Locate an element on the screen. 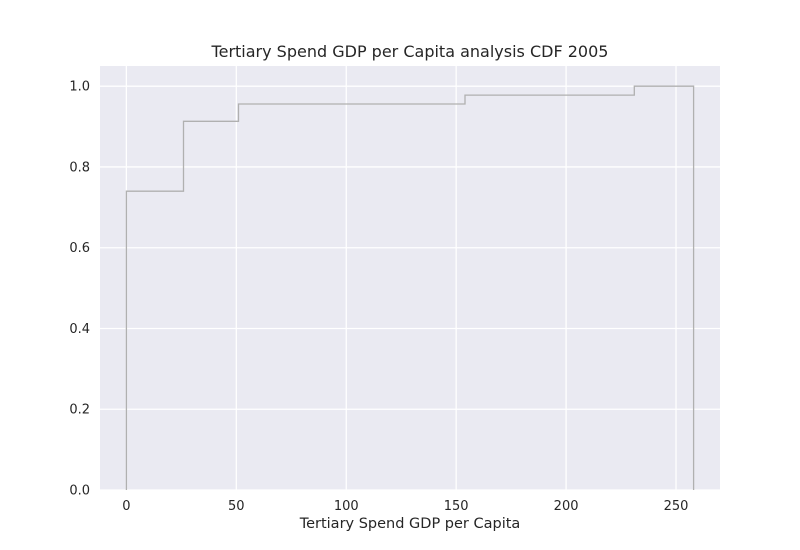  x-tick-label: 100 is located at coordinates (346, 506).